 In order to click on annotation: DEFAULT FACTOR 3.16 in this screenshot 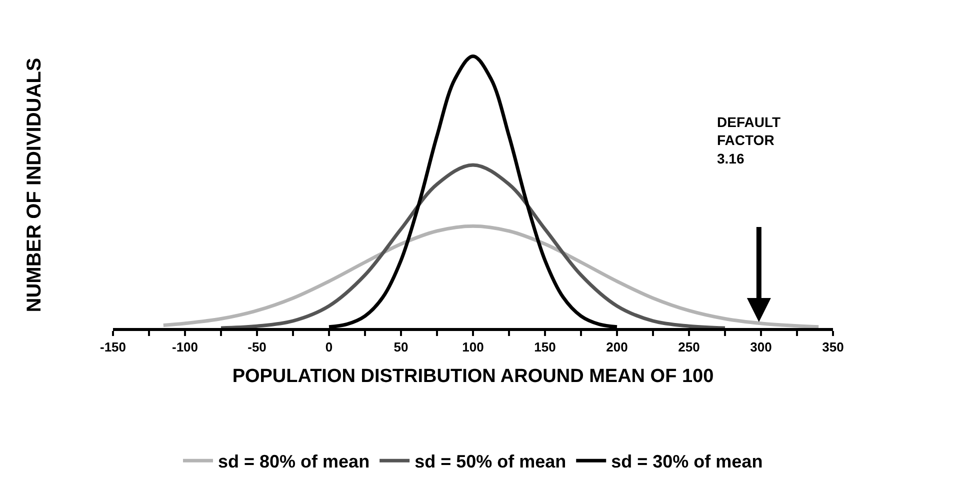, I will do `click(749, 140)`.